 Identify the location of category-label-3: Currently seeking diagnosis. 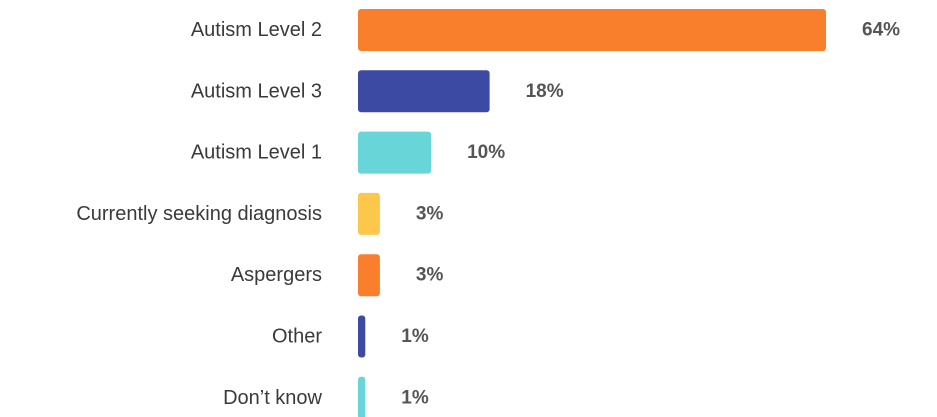
(199, 214).